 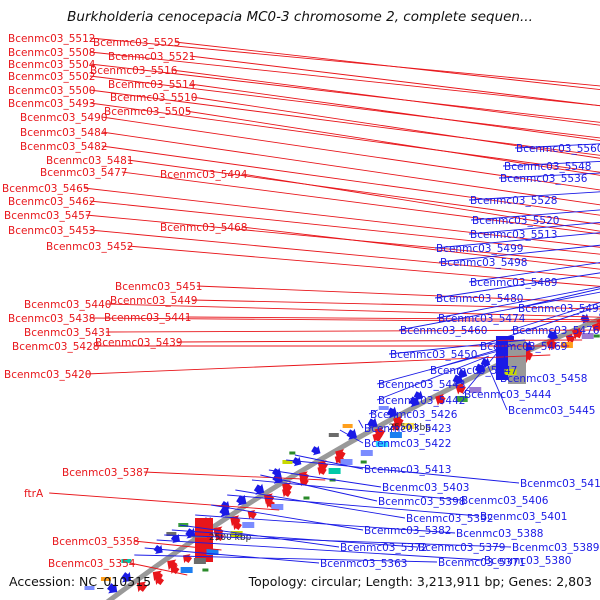 What do you see at coordinates (407, 444) in the screenshot?
I see `right-gene-label: Bcenmc03_5422` at bounding box center [407, 444].